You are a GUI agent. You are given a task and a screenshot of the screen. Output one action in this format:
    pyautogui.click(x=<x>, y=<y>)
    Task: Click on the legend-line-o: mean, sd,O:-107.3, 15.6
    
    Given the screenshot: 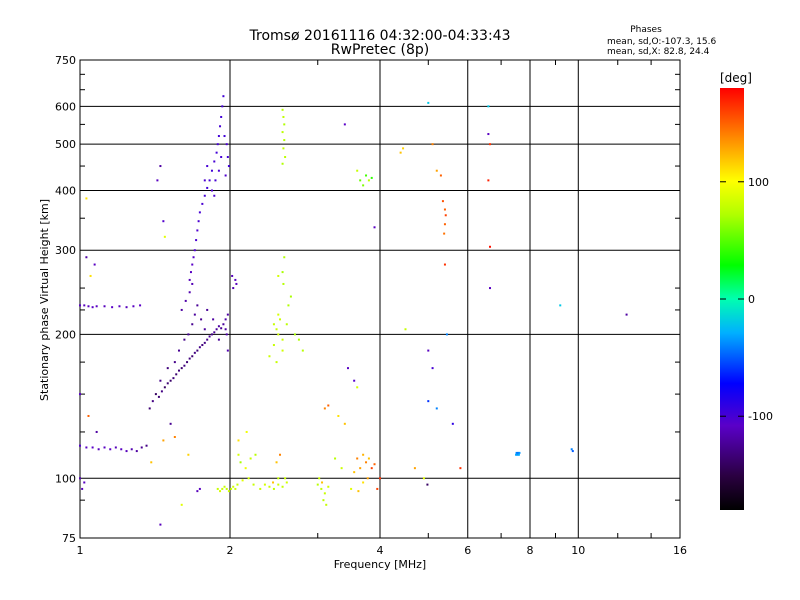 What is the action you would take?
    pyautogui.click(x=662, y=42)
    